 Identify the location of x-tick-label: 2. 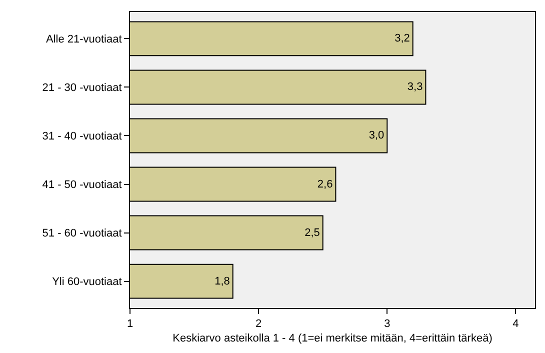
(259, 324).